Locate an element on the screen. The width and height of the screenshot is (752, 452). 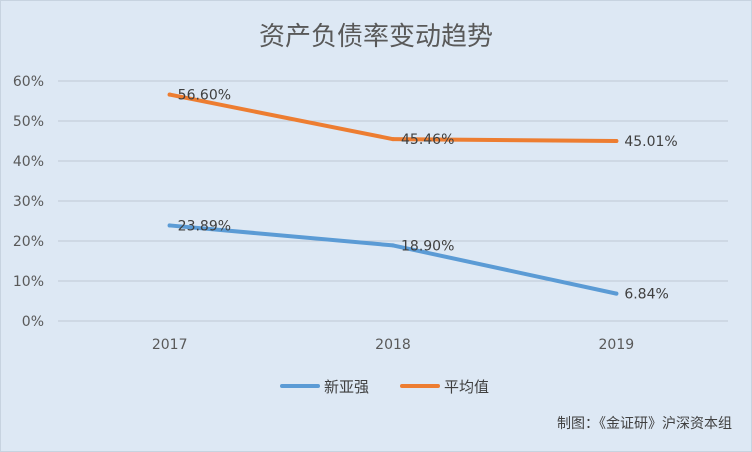
y-tick-label: 30% is located at coordinates (28, 202).